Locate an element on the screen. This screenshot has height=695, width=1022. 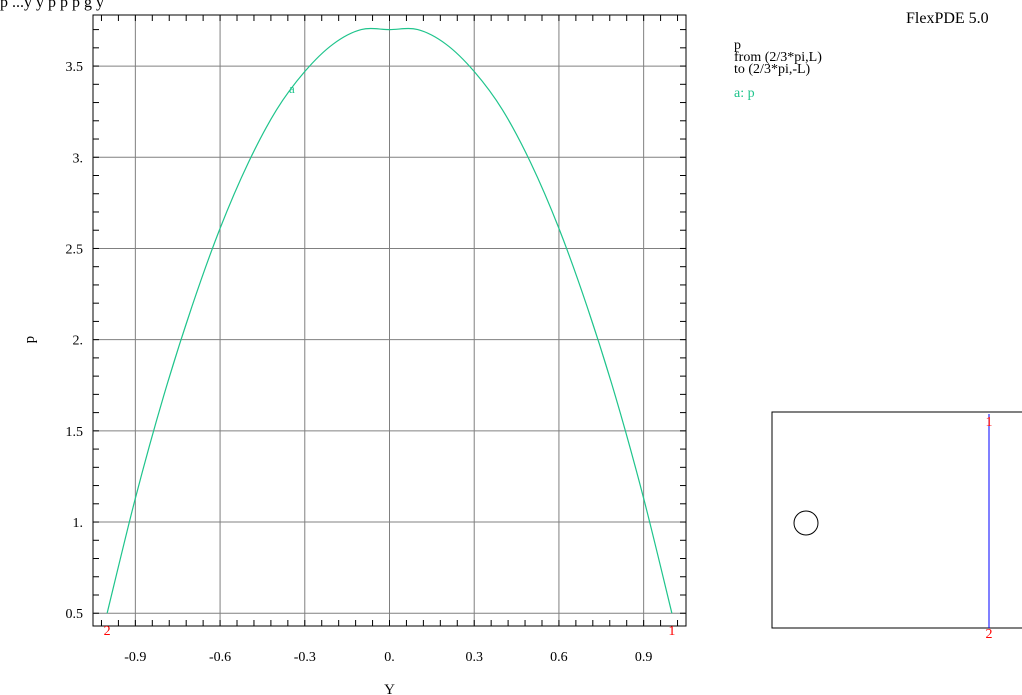
x-tick-label: 0.6 is located at coordinates (559, 657).